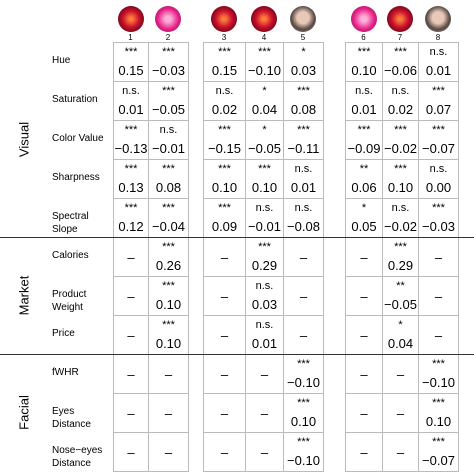  Describe the element at coordinates (168, 101) in the screenshot. I see `table-cell: *** −0.05` at that location.